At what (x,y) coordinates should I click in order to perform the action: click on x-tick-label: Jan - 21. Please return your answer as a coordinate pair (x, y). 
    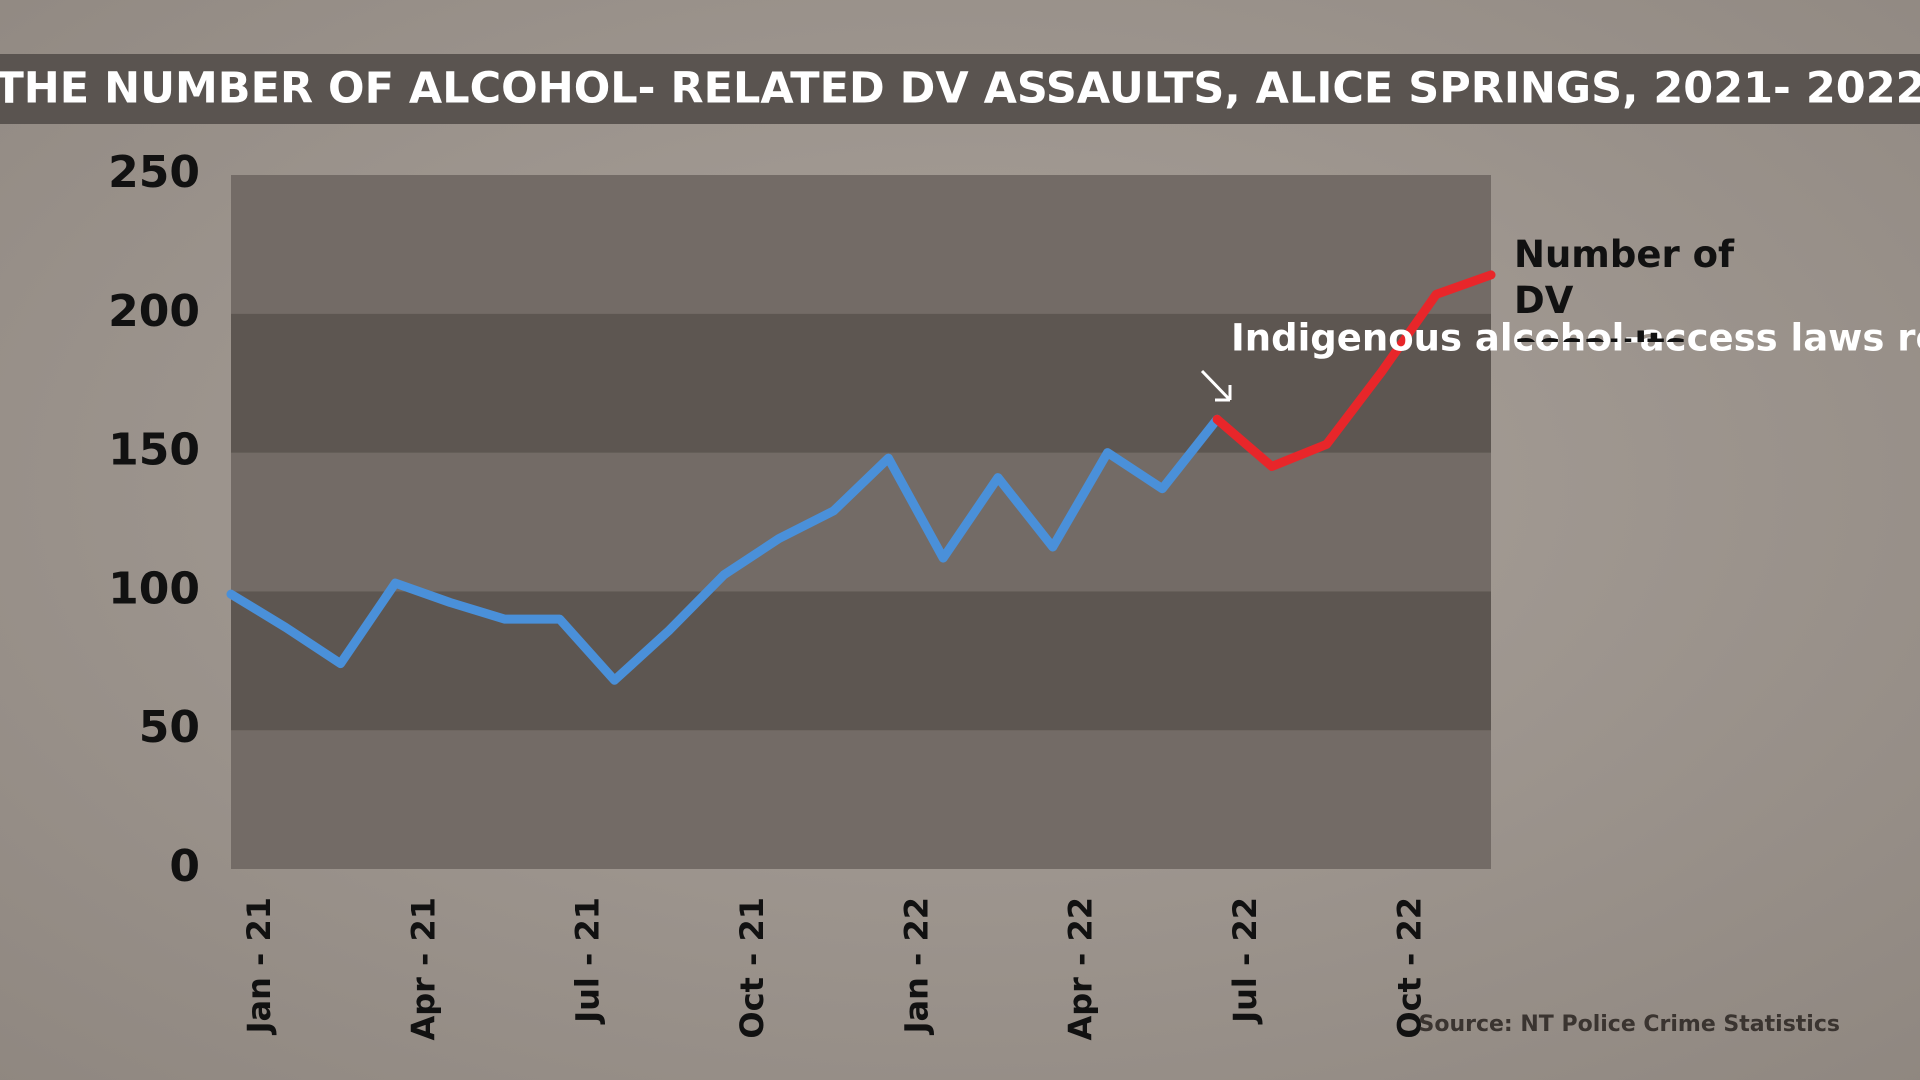
    Looking at the image, I should click on (259, 966).